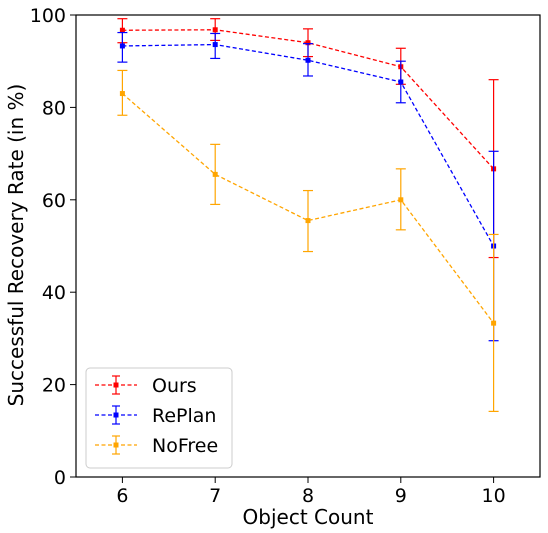 The image size is (548, 533). What do you see at coordinates (308, 496) in the screenshot?
I see `x-tick-label: 8` at bounding box center [308, 496].